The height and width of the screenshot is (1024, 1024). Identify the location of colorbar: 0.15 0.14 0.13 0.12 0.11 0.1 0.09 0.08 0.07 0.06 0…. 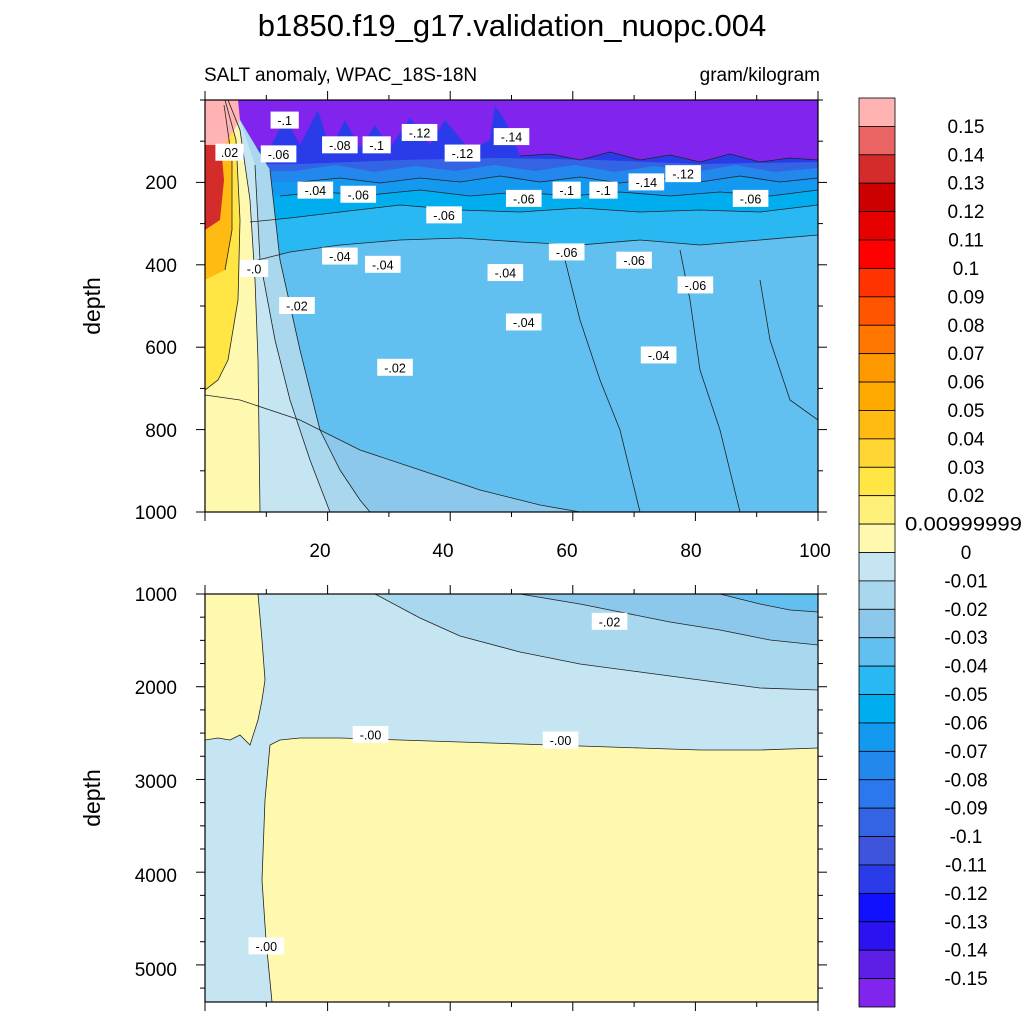
(940, 552).